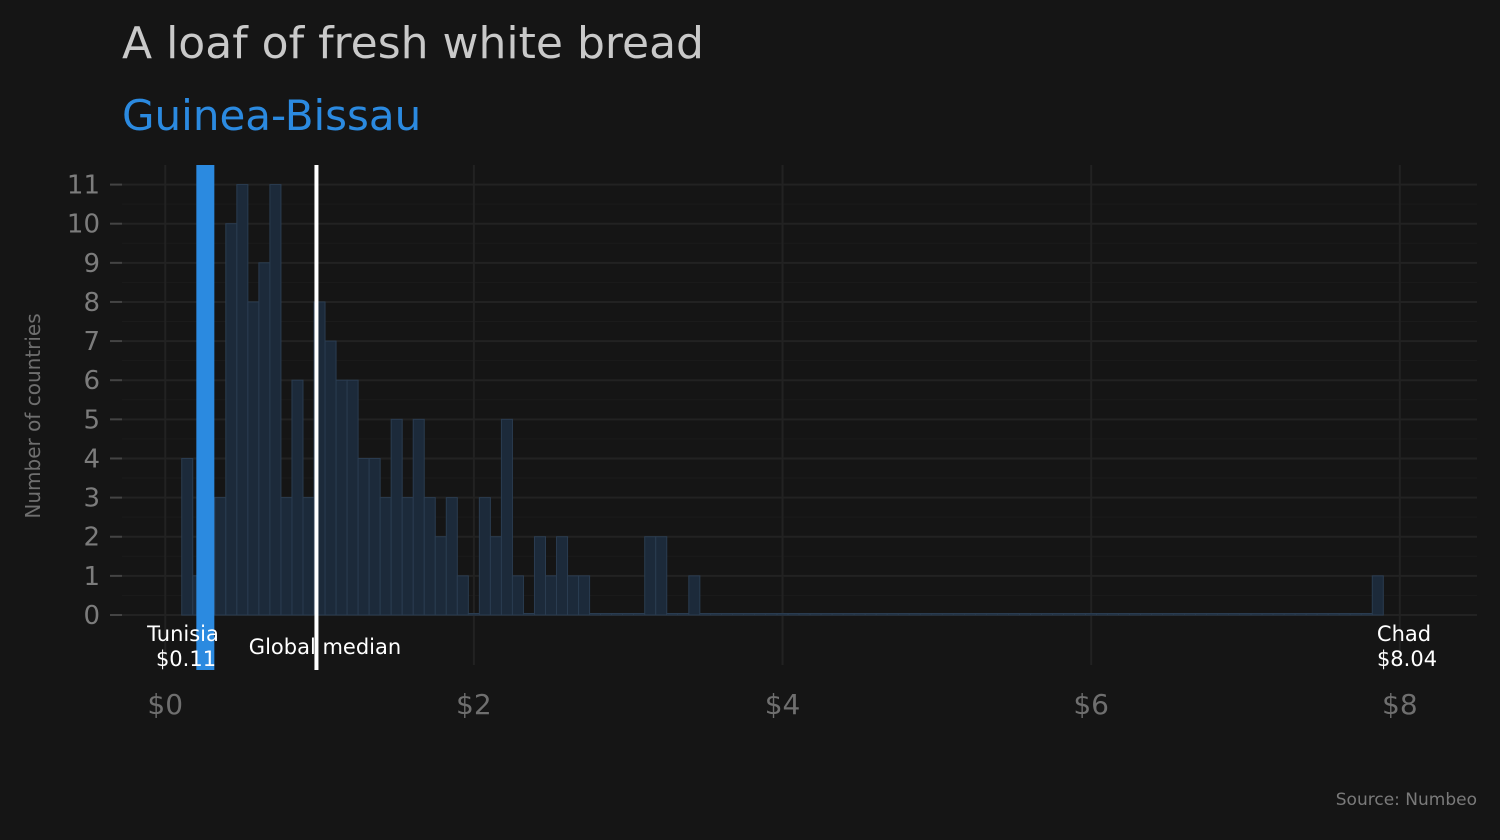 The image size is (1500, 840). I want to click on annotation-max-price: $8.04, so click(1407, 659).